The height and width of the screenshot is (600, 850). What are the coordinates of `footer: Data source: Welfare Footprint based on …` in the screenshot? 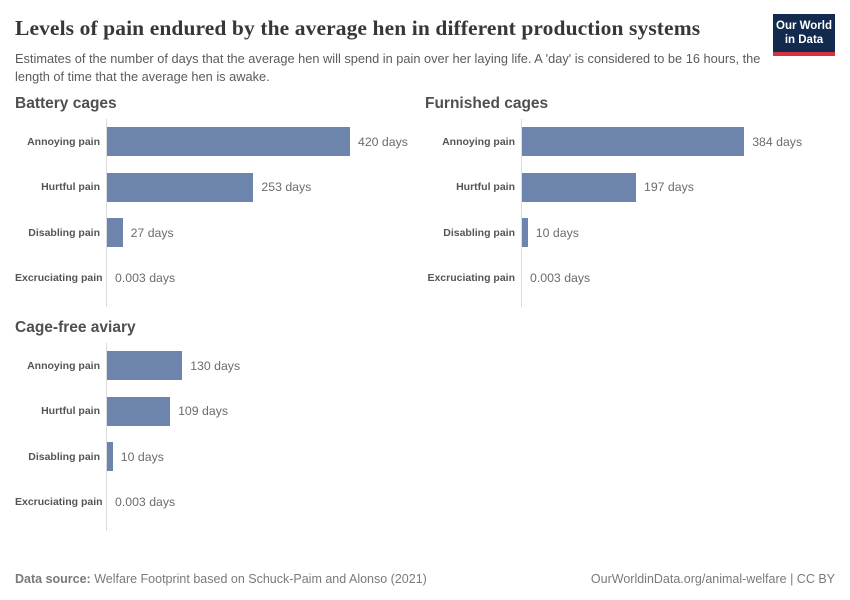 It's located at (425, 579).